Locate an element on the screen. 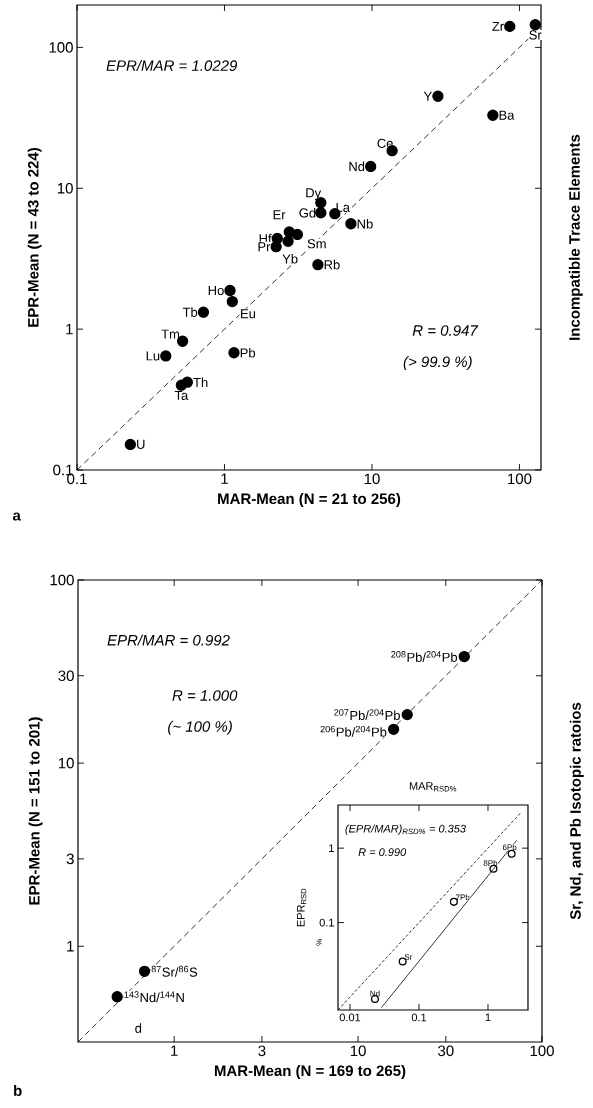 Image resolution: width=593 pixels, height=1108 pixels. y-axis-title: EPR-Mean (N = 151 to 201) is located at coordinates (35, 811).